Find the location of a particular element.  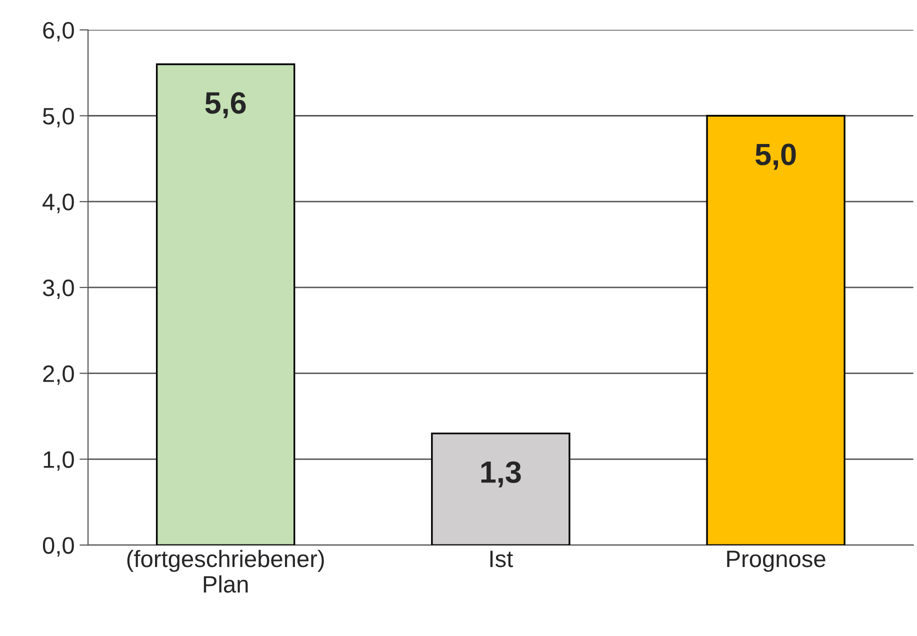

data-label: 5,0 is located at coordinates (775, 157).